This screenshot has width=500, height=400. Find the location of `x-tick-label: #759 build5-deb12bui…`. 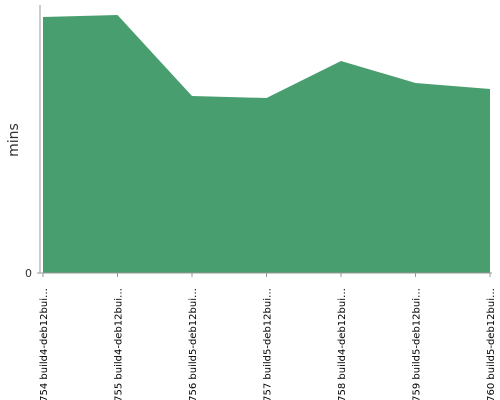

x-tick-label: #759 build5-deb12bui… is located at coordinates (417, 344).